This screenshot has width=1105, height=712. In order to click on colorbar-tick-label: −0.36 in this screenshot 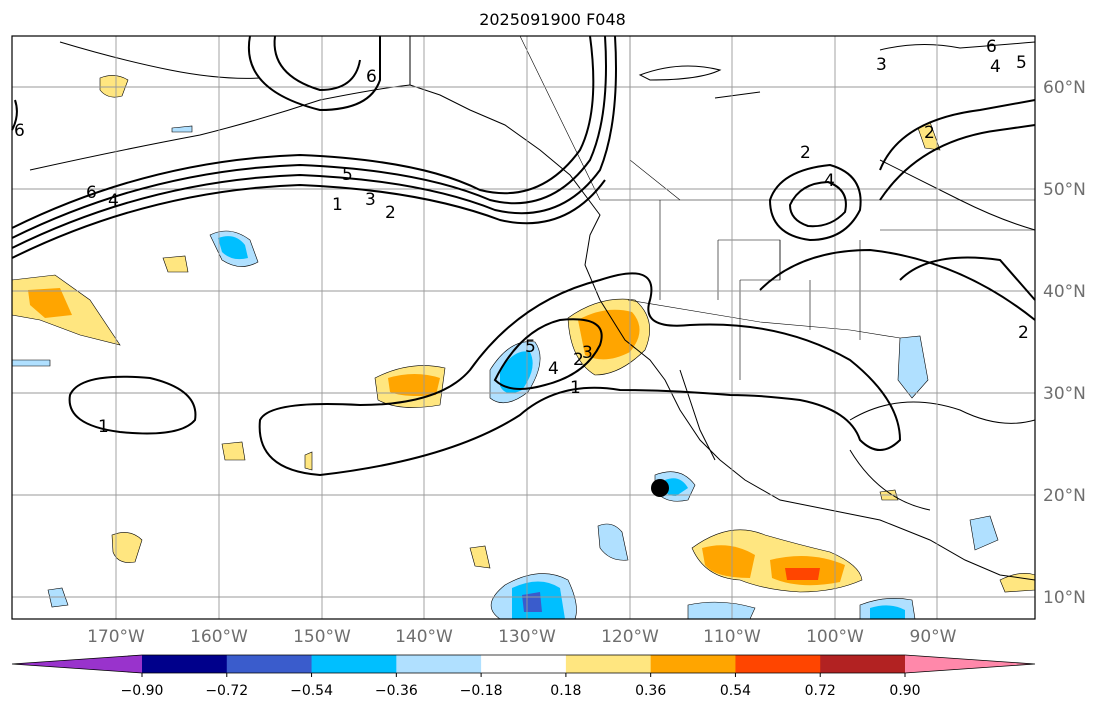, I will do `click(396, 691)`.